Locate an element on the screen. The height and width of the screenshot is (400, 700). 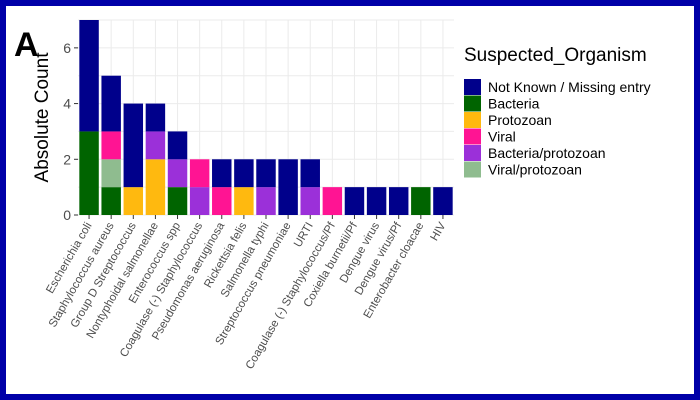
y-tick-label: 6 is located at coordinates (67, 48).